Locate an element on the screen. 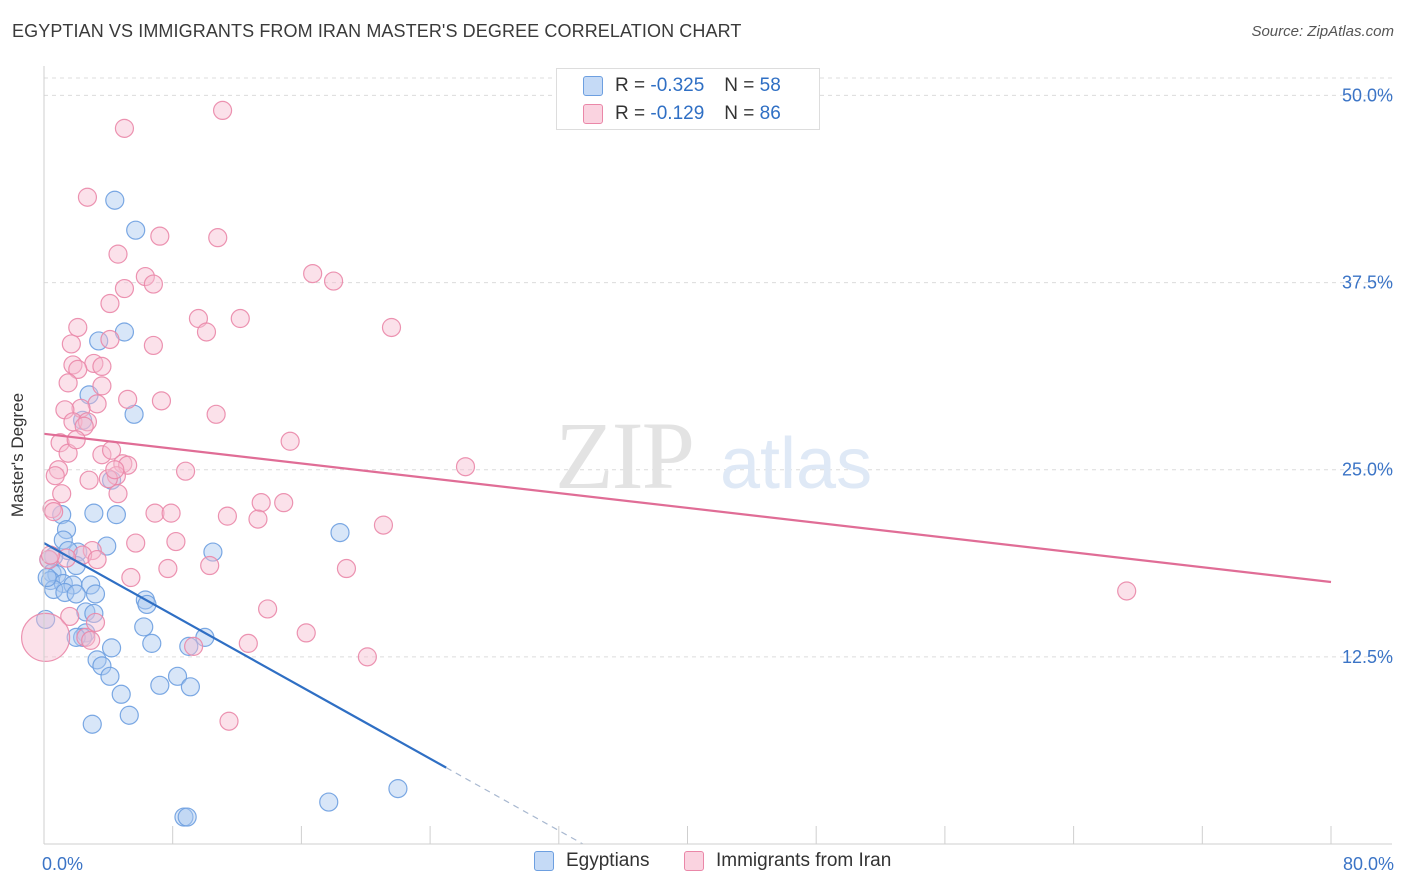 The height and width of the screenshot is (892, 1406). stats-r-value: -0.325 is located at coordinates (677, 85).